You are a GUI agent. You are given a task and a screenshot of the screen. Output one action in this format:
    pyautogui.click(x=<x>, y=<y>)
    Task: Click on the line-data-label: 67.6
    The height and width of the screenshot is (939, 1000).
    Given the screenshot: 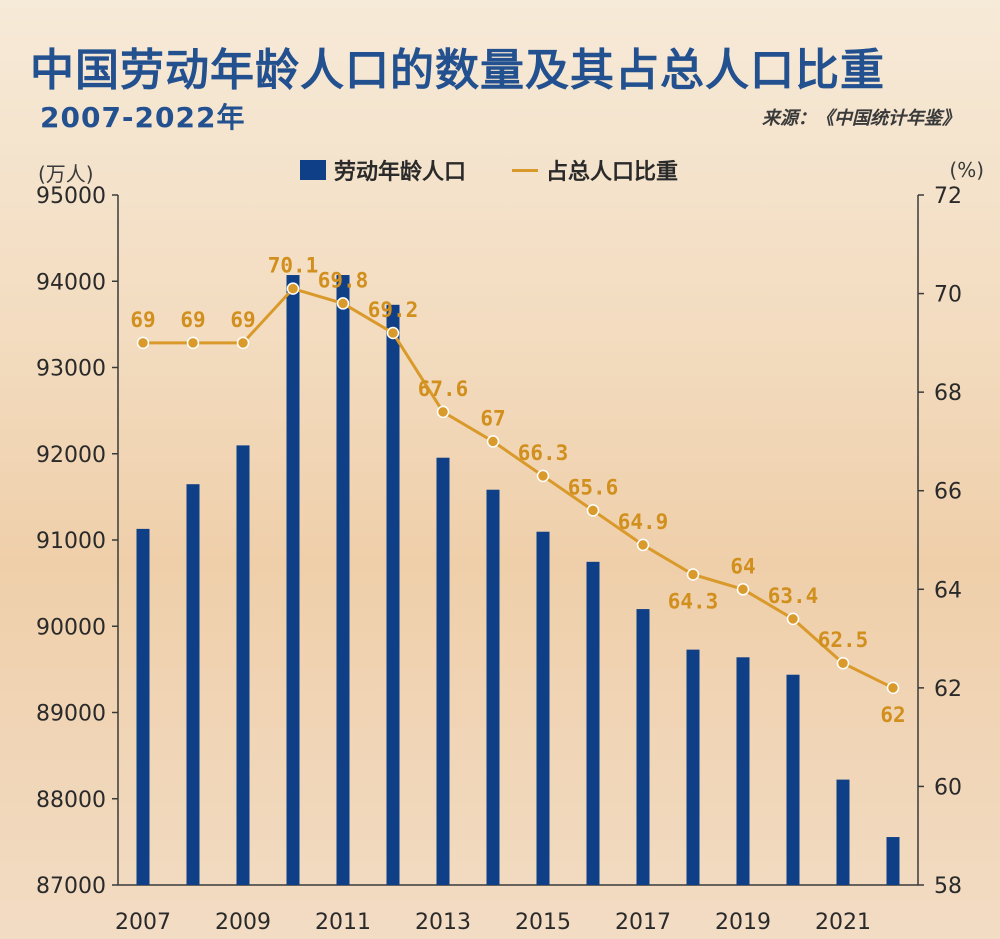 What is the action you would take?
    pyautogui.click(x=443, y=389)
    